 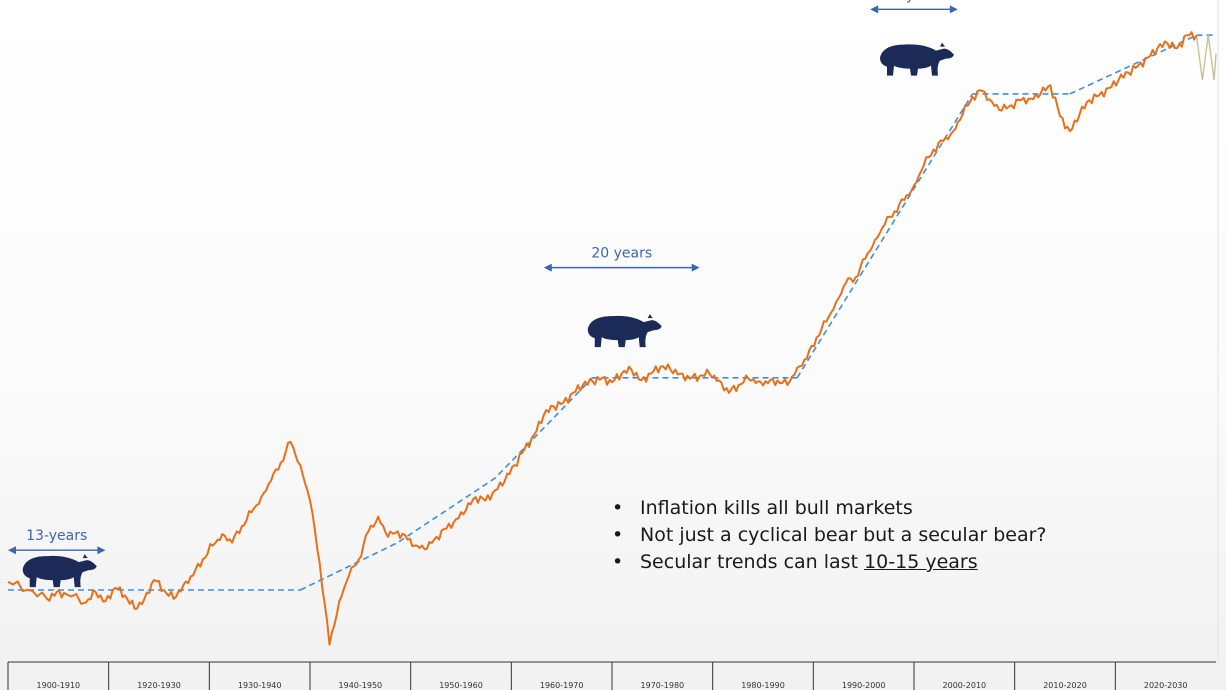 I want to click on duration-label: 20 years, so click(x=621, y=254).